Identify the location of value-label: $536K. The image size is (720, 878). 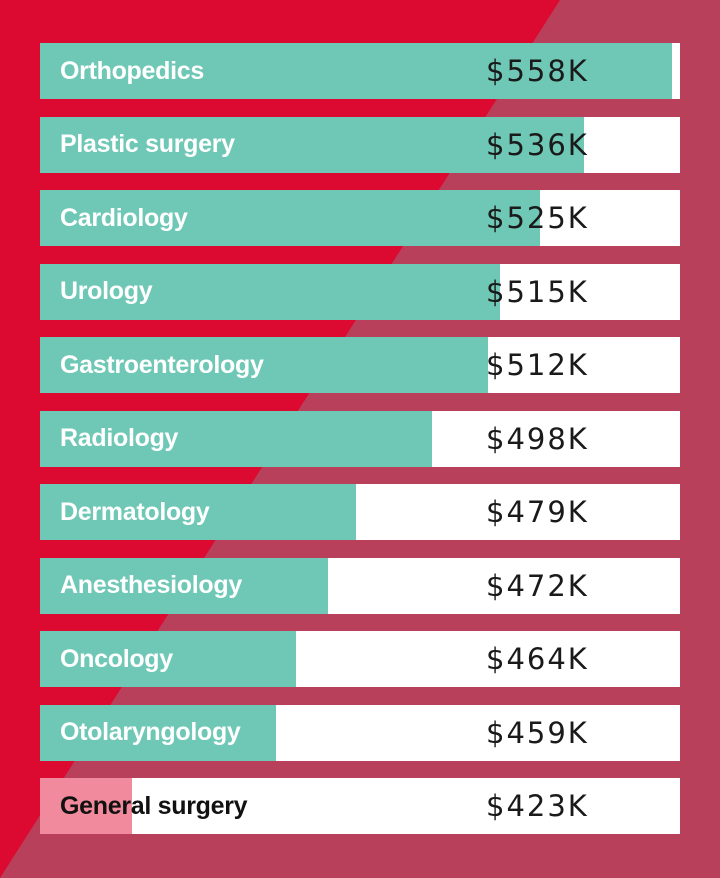
(537, 144).